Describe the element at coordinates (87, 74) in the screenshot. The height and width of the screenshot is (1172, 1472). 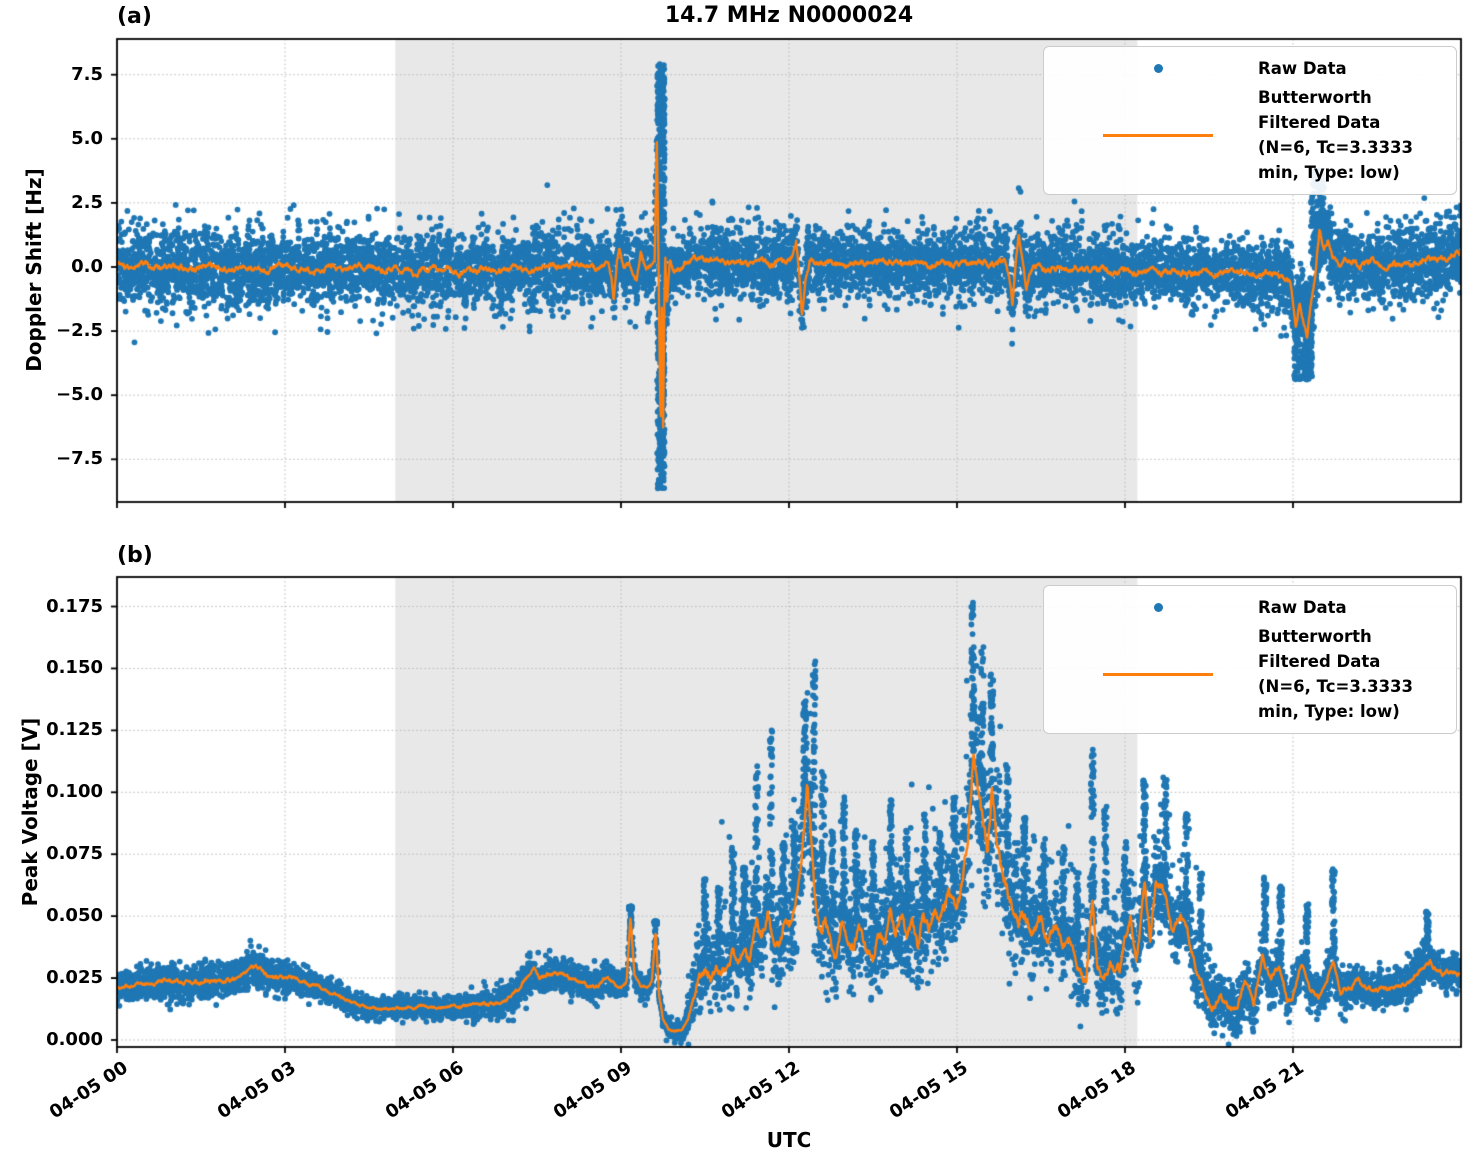
I see `panel-a-y-tick-label: 7.5` at that location.